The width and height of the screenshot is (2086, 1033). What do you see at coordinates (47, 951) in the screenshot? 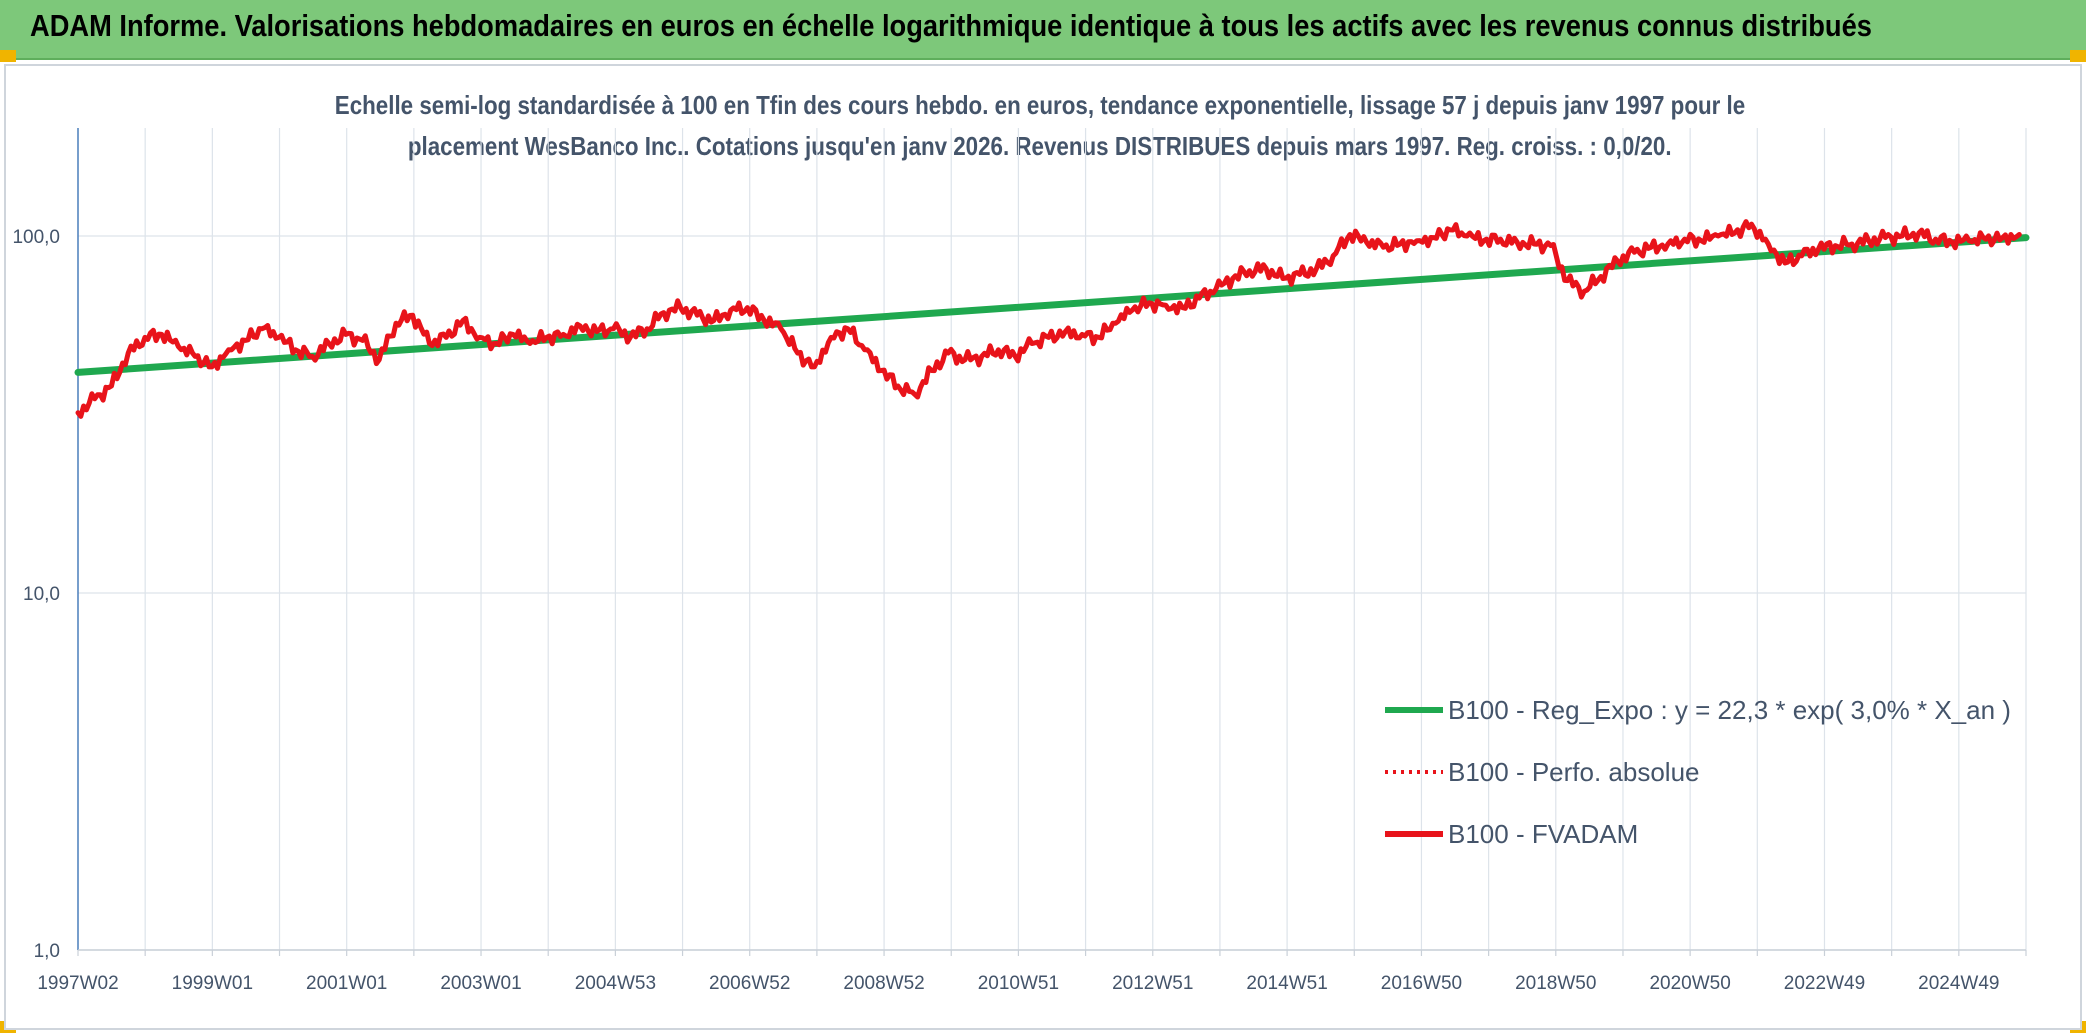
I see `y-tick-label: 1,0` at bounding box center [47, 951].